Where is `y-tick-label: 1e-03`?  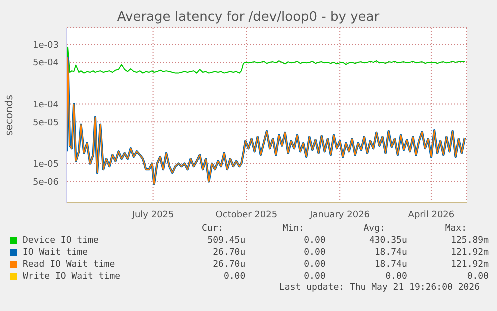
y-tick-label: 1e-03 is located at coordinates (46, 45).